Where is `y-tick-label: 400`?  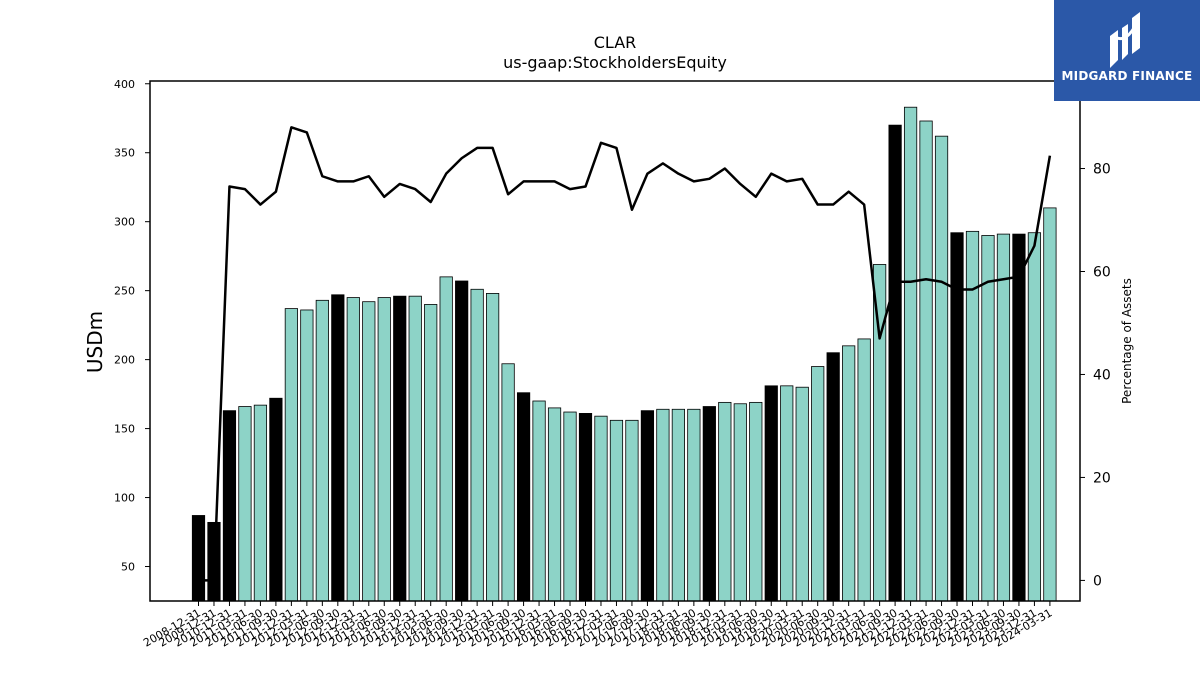 y-tick-label: 400 is located at coordinates (124, 84).